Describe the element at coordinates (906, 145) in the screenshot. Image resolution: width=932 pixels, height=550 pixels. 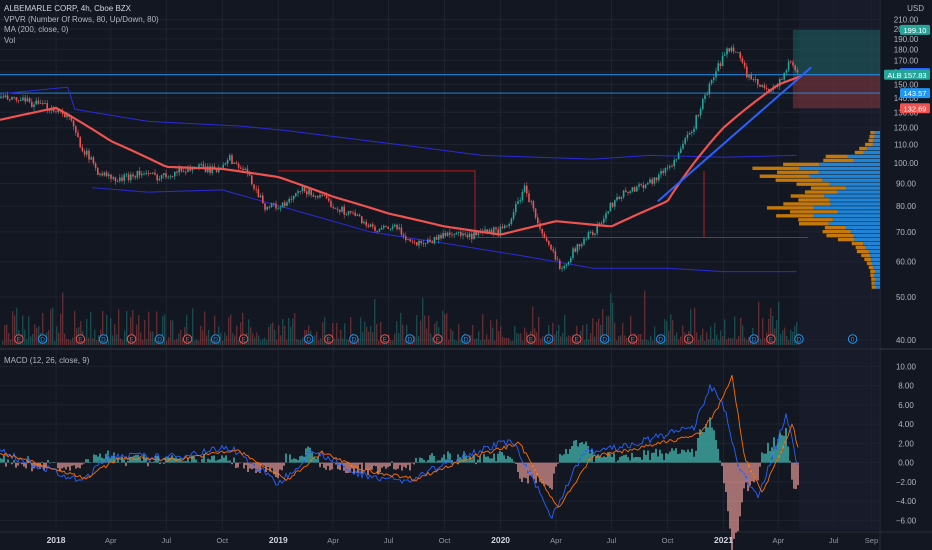
I see `price-axis-tick-label: 110.00` at that location.